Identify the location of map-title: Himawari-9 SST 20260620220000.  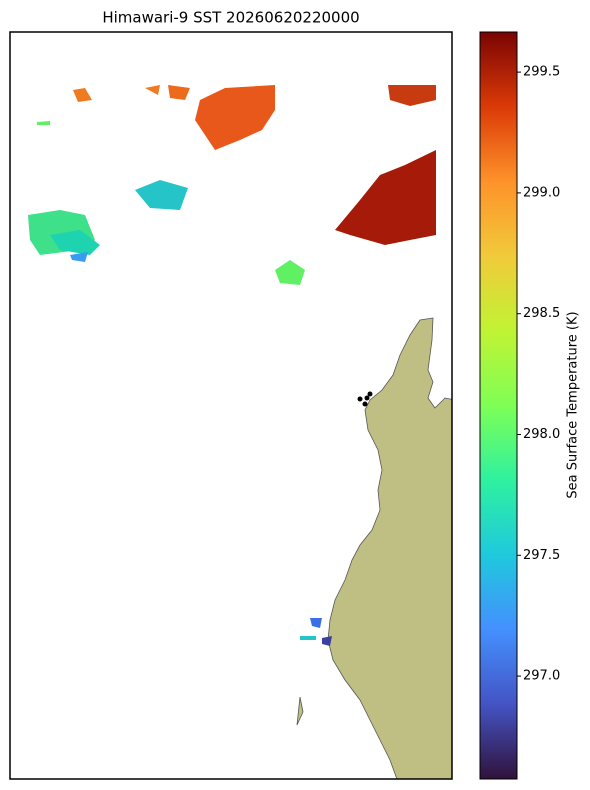
(230, 18).